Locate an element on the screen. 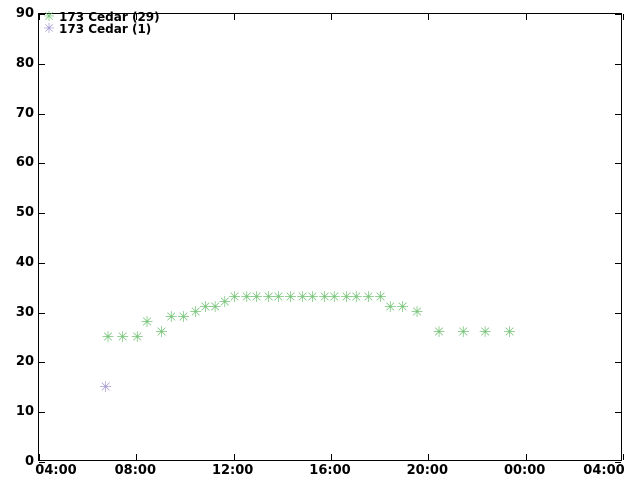  legend-item-label: 173 Cedar (1) is located at coordinates (105, 29).